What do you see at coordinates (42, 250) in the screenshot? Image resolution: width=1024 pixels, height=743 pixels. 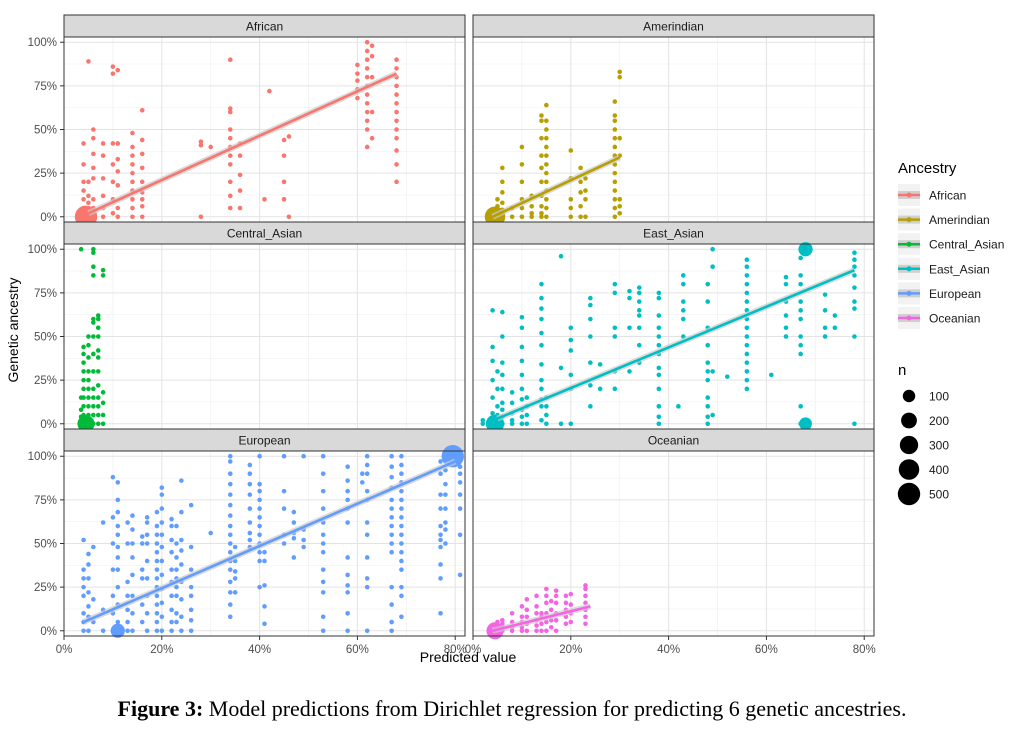 I see `y-tick-label: 100%` at bounding box center [42, 250].